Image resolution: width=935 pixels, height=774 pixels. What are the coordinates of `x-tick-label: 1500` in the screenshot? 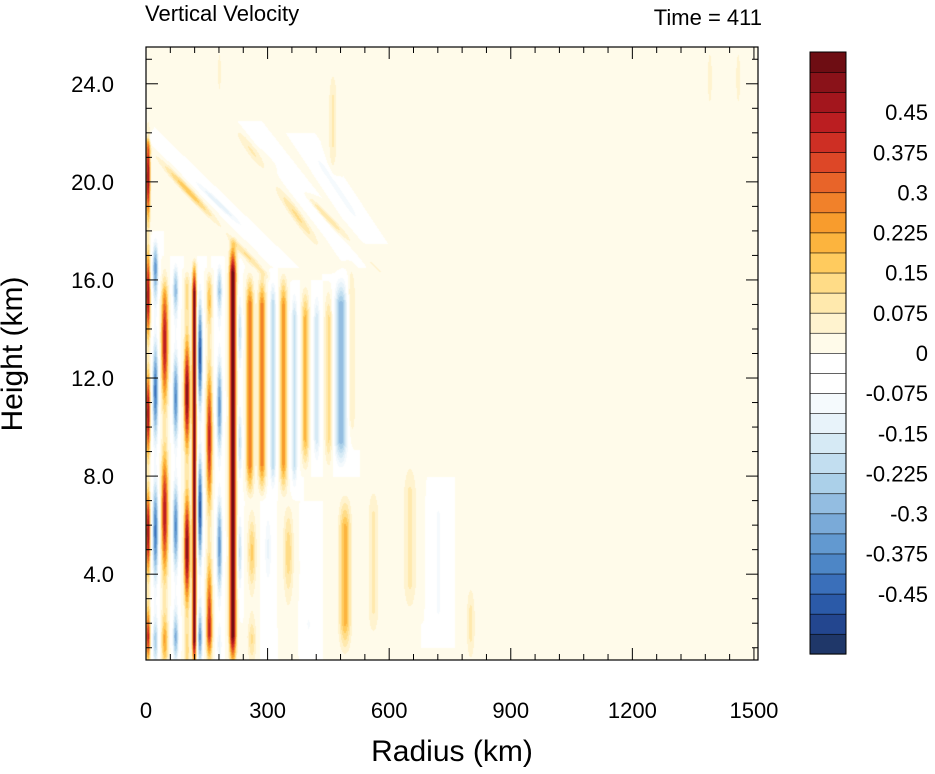 It's located at (753, 710).